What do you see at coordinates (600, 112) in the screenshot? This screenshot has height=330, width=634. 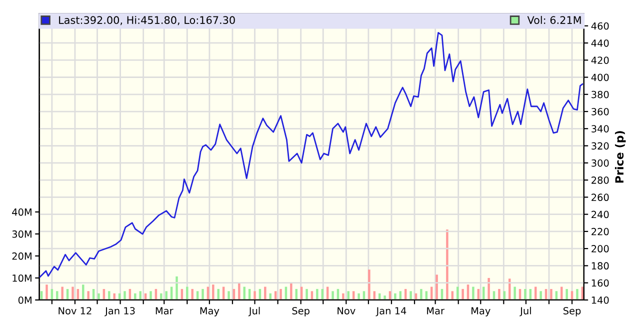 I see `y2-tick-label: 360` at bounding box center [600, 112].